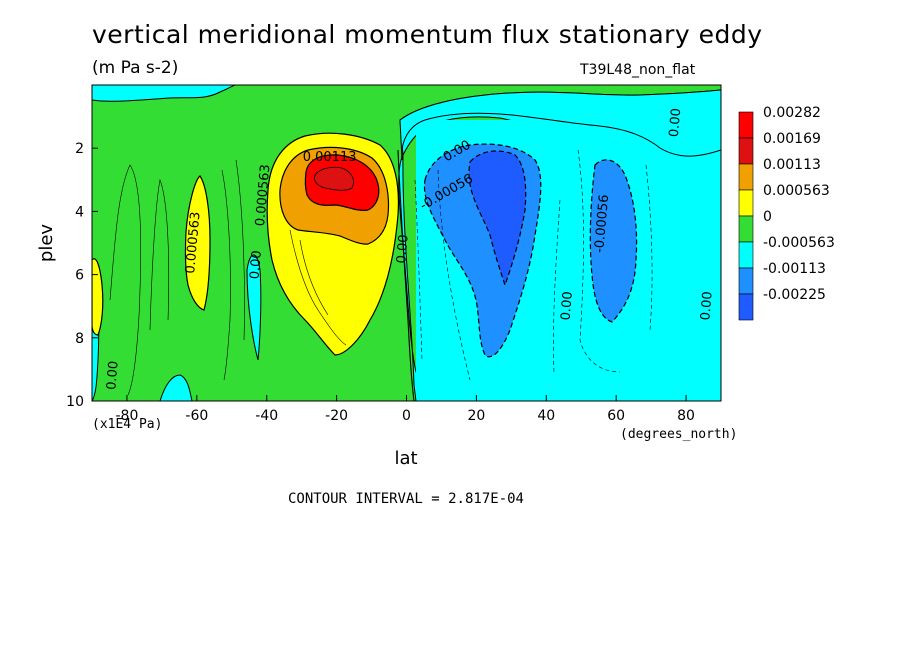  I want to click on patch-negative-top-left, so click(164, 93).